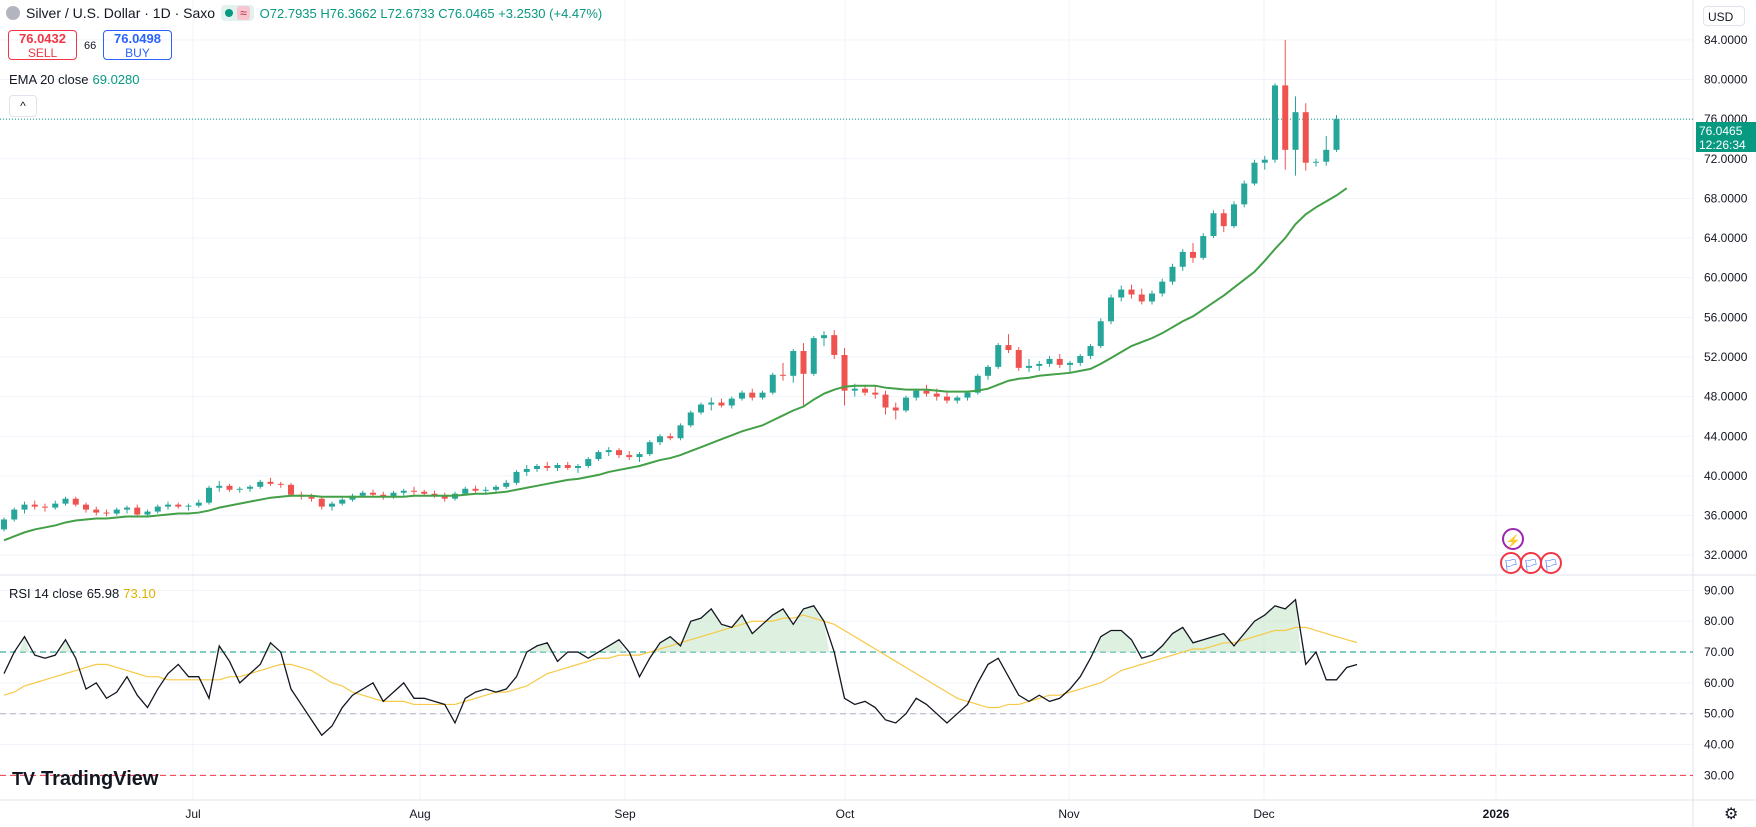  Describe the element at coordinates (137, 53) in the screenshot. I see `buy-label: BUY` at that location.